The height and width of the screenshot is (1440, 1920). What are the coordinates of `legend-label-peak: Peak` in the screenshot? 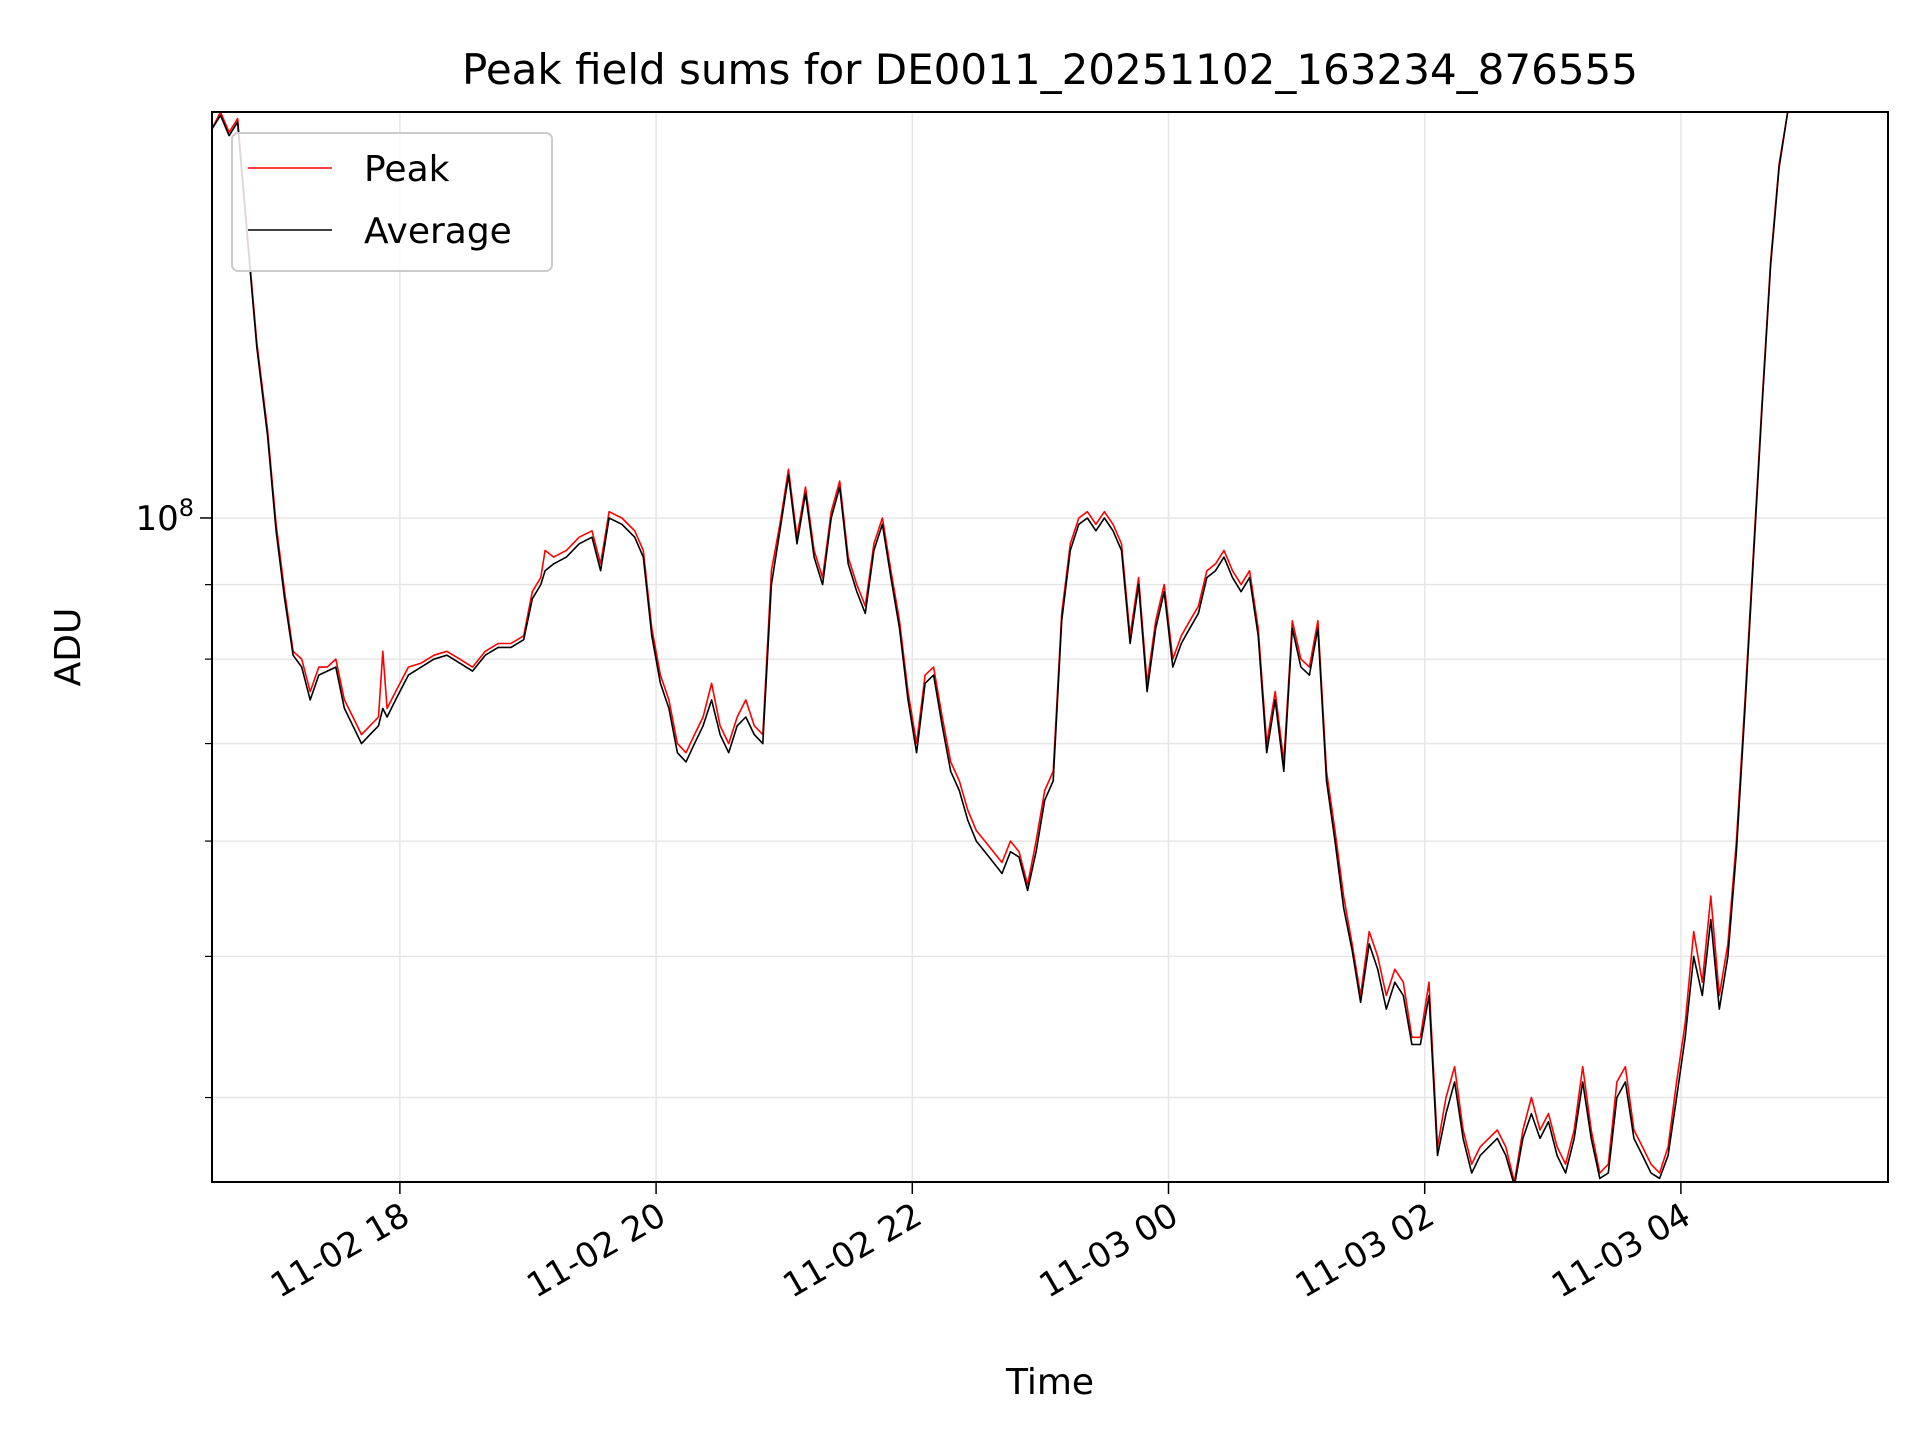 It's located at (407, 169).